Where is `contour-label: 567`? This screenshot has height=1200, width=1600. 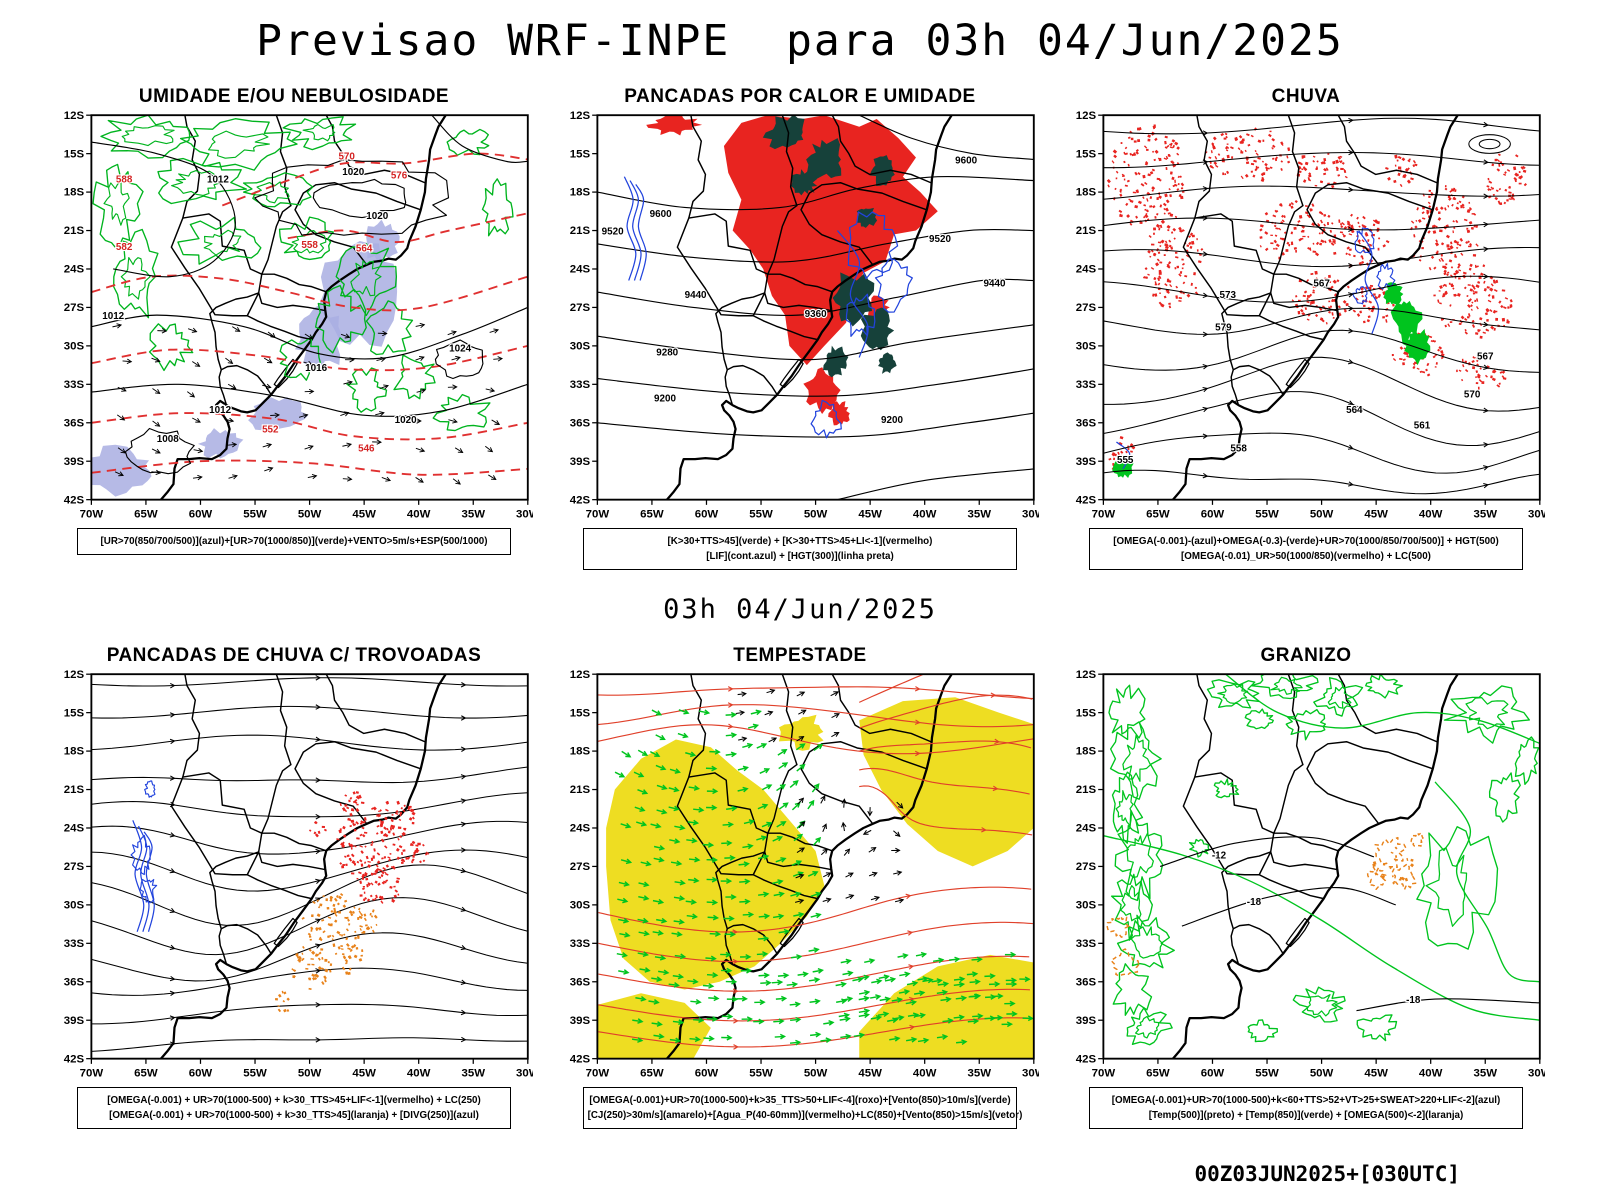 contour-label: 567 is located at coordinates (1321, 283).